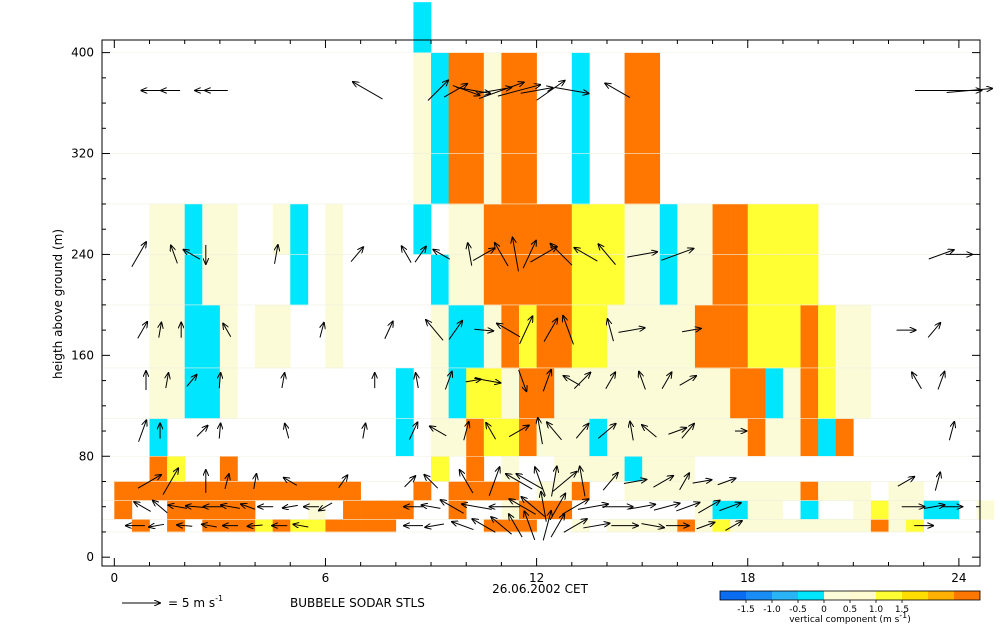  What do you see at coordinates (746, 610) in the screenshot?
I see `colorbar-tick-label-0: -1.5` at bounding box center [746, 610].